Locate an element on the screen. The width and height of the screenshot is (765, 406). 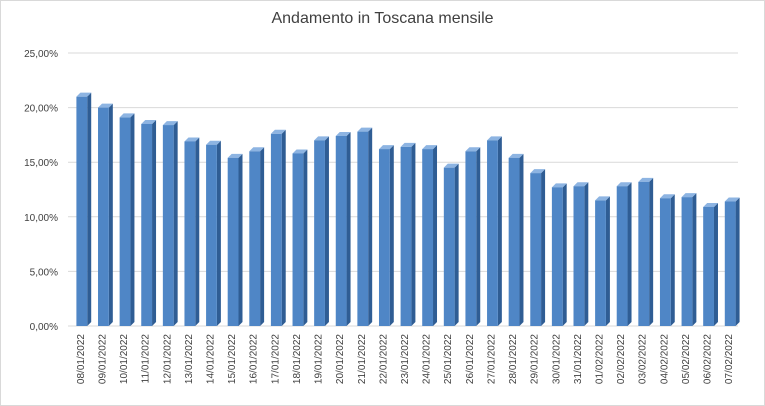
x-tick-label: 16/01/2022 is located at coordinates (254, 359).